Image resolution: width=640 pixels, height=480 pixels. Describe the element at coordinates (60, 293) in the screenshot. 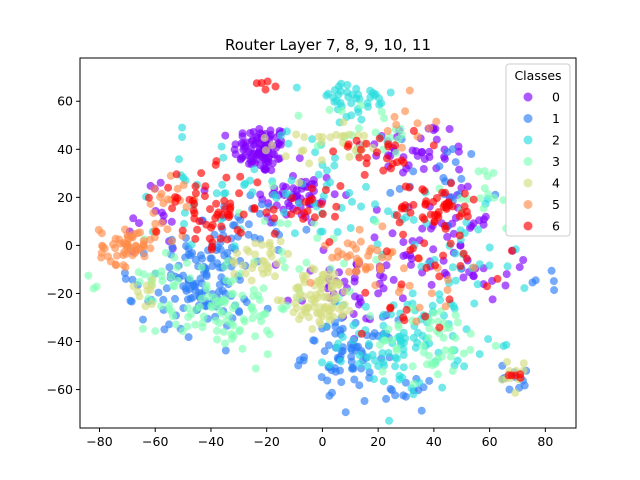

I see `y-tick-label: −20` at that location.